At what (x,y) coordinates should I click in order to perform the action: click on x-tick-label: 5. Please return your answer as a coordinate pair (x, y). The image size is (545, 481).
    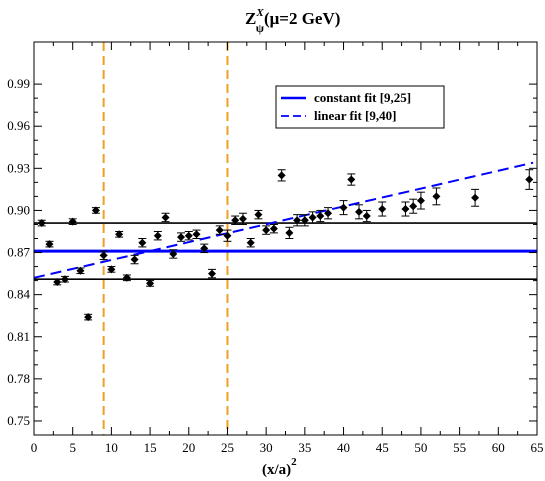
    Looking at the image, I should click on (72, 447).